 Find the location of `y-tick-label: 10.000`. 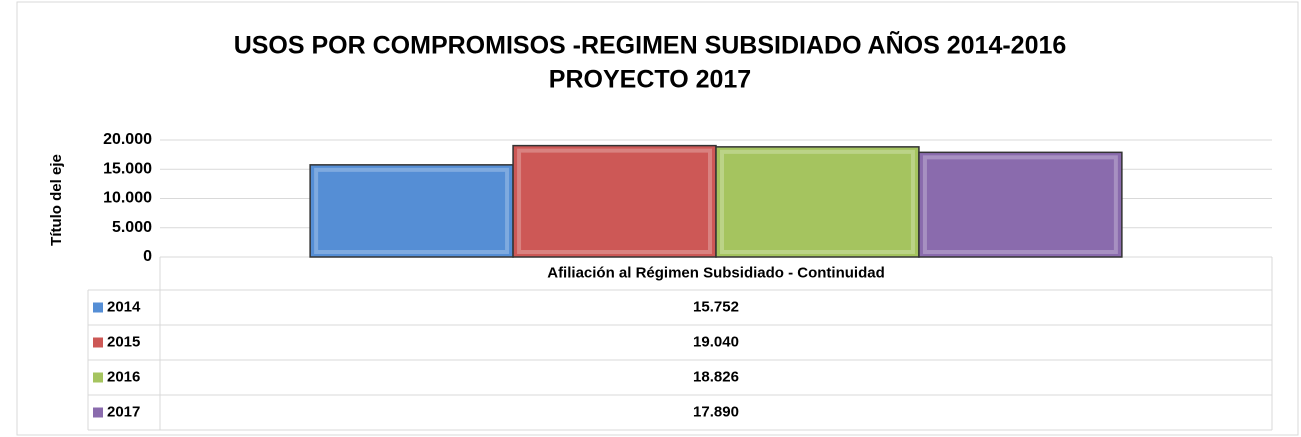

y-tick-label: 10.000 is located at coordinates (127, 198).